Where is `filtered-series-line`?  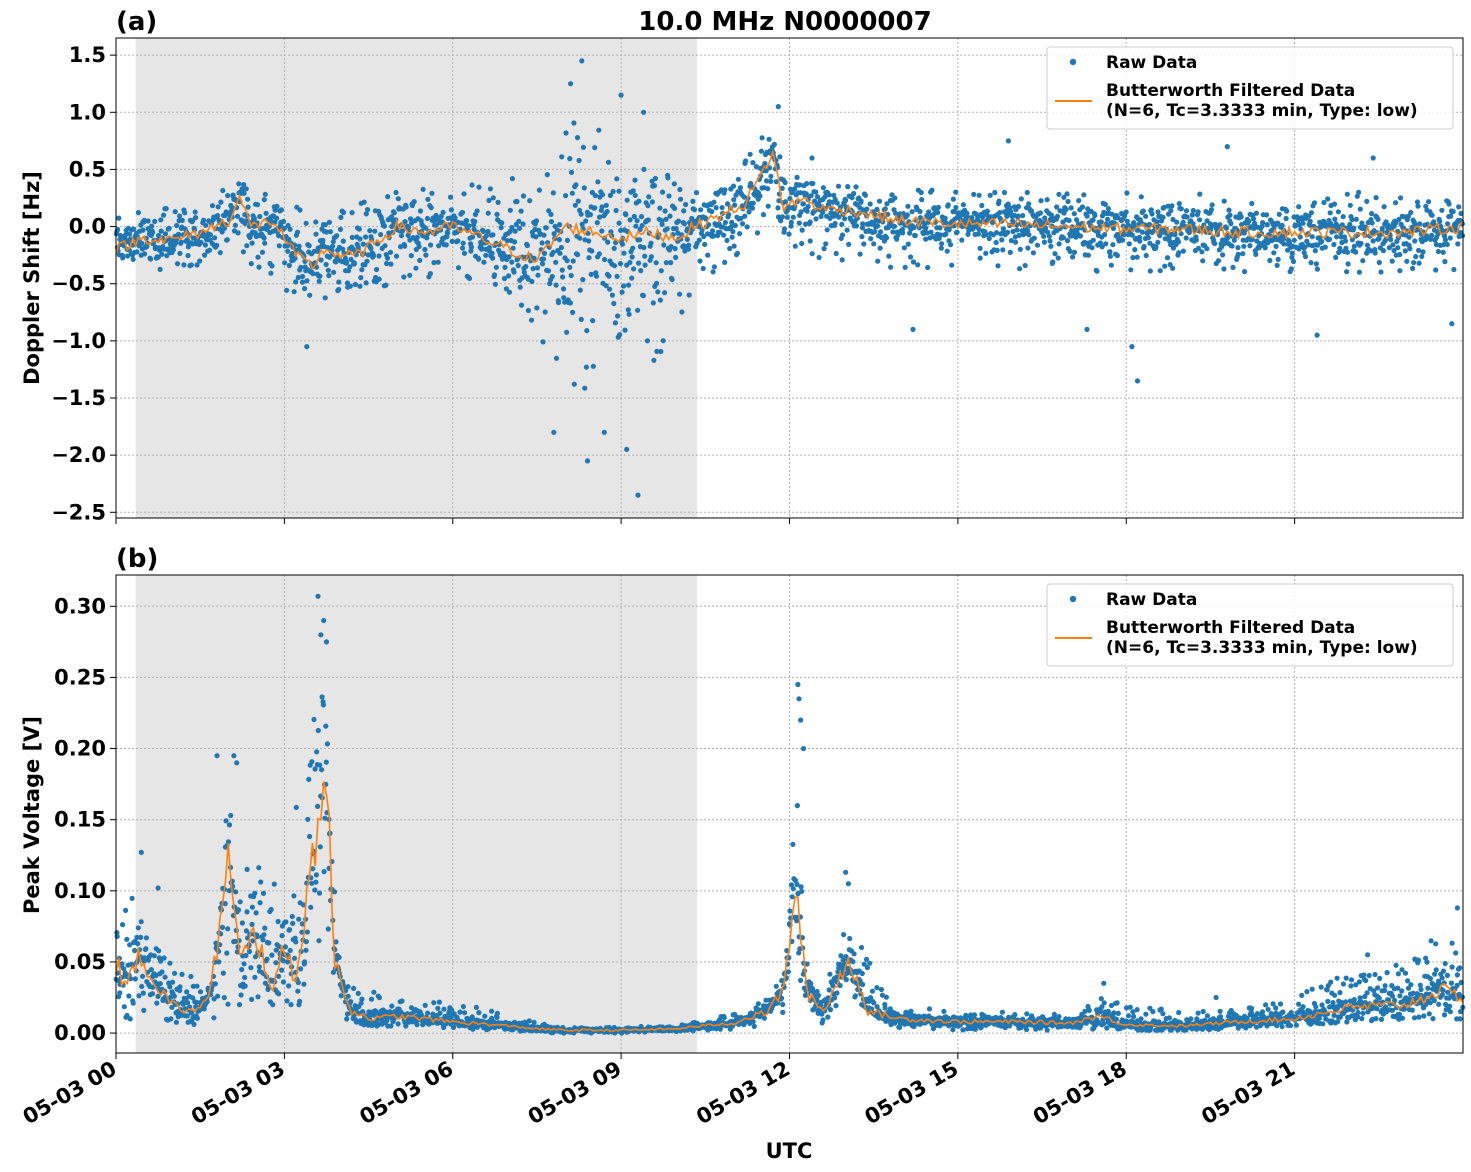 filtered-series-line is located at coordinates (789, 210).